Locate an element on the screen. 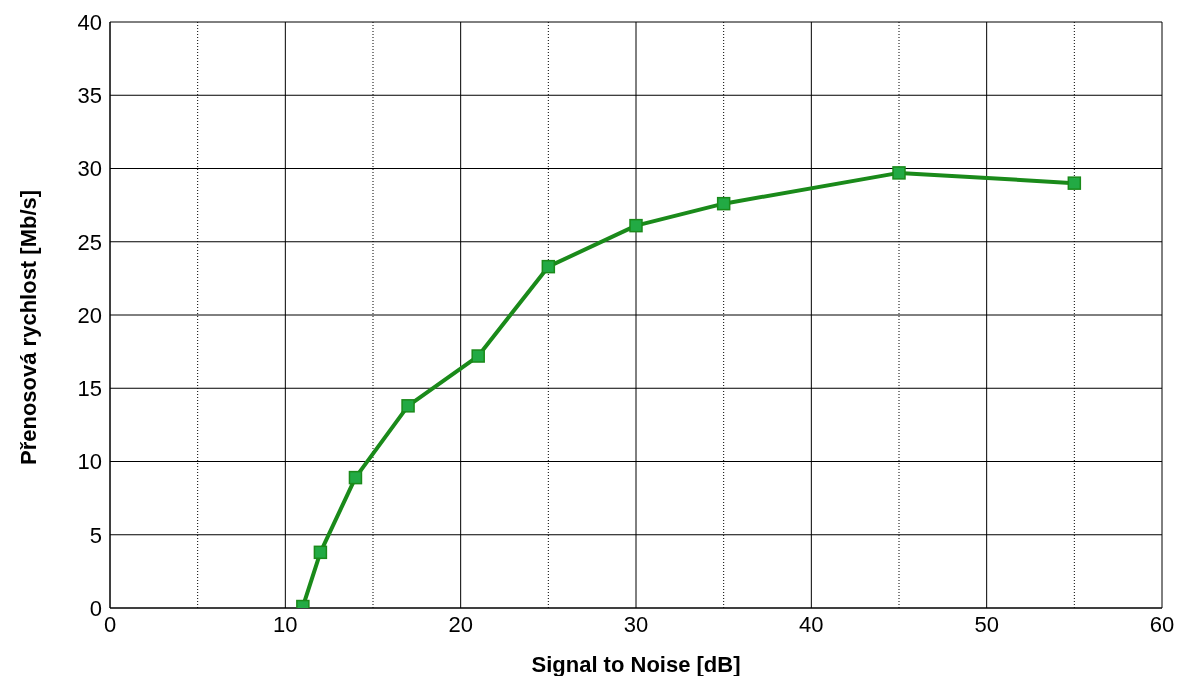 The width and height of the screenshot is (1192, 684). y-tick-label: 5 is located at coordinates (95, 535).